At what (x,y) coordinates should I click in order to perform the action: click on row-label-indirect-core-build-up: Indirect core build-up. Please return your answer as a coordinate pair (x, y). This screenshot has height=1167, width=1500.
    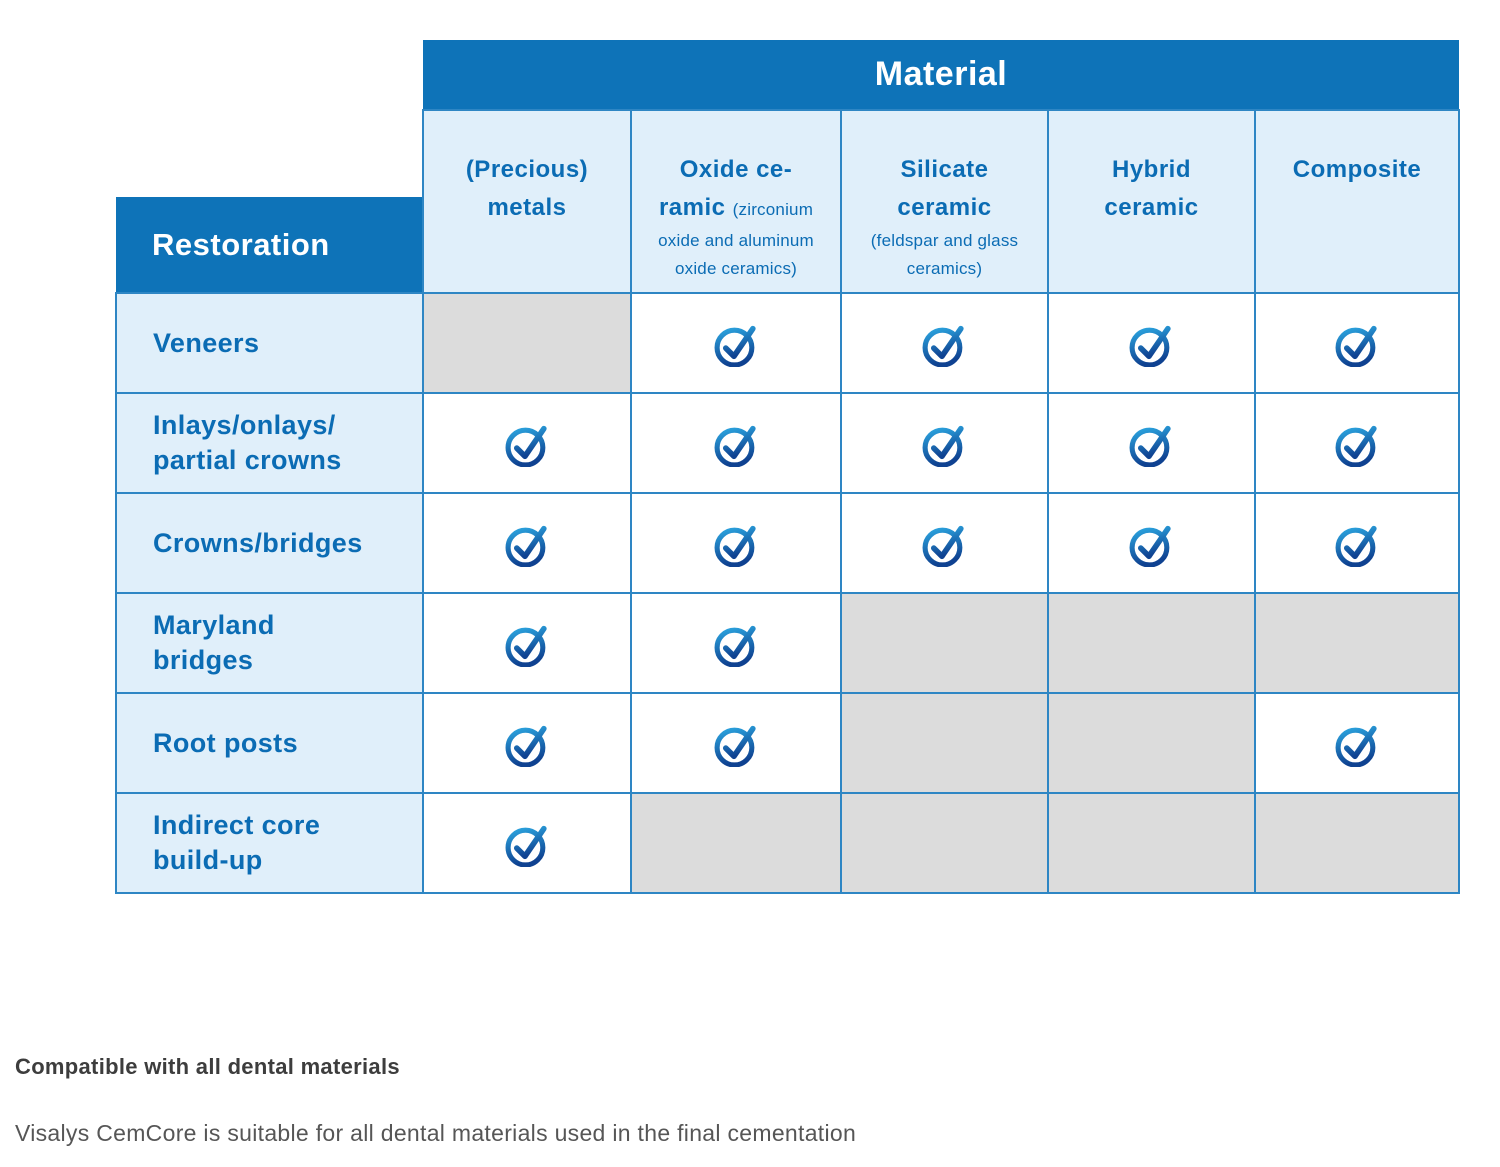
    Looking at the image, I should click on (269, 843).